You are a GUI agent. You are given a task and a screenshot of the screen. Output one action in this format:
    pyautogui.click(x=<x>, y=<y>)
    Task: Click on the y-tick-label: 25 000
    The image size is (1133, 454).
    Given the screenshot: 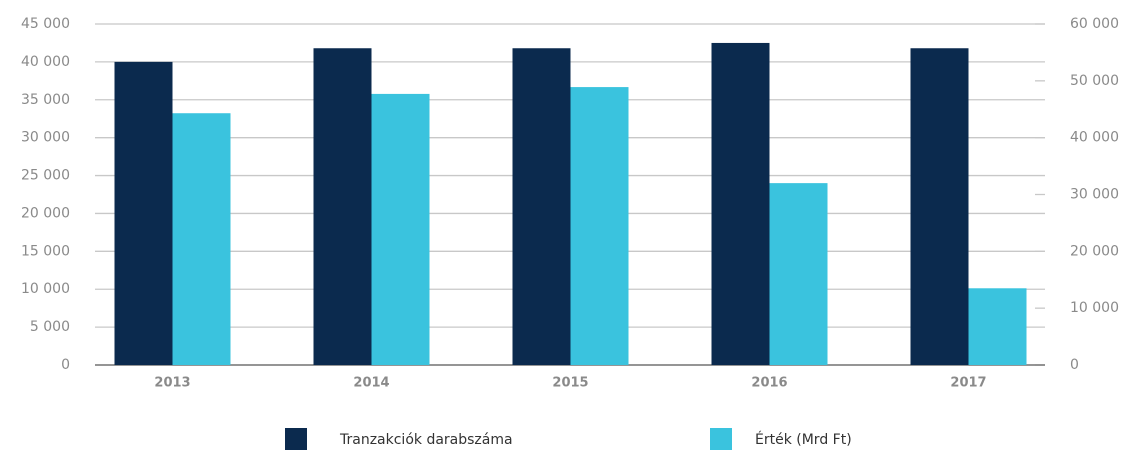 What is the action you would take?
    pyautogui.click(x=45, y=176)
    